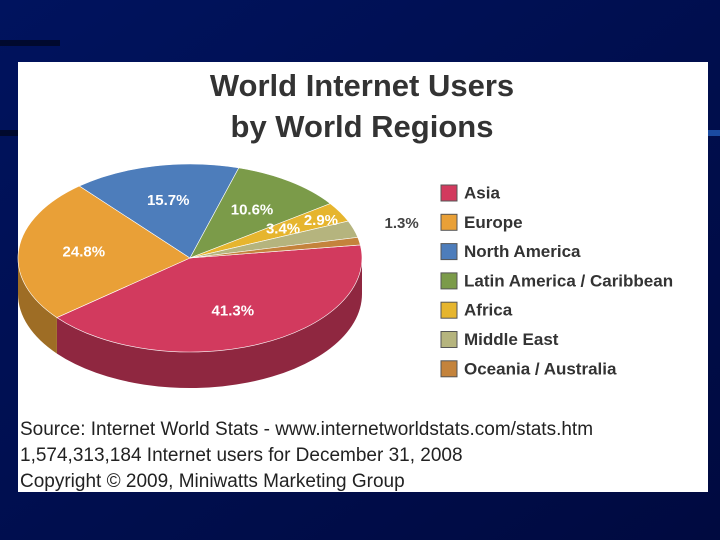 This screenshot has height=545, width=720. Describe the element at coordinates (482, 192) in the screenshot. I see `legend-label: Asia` at that location.